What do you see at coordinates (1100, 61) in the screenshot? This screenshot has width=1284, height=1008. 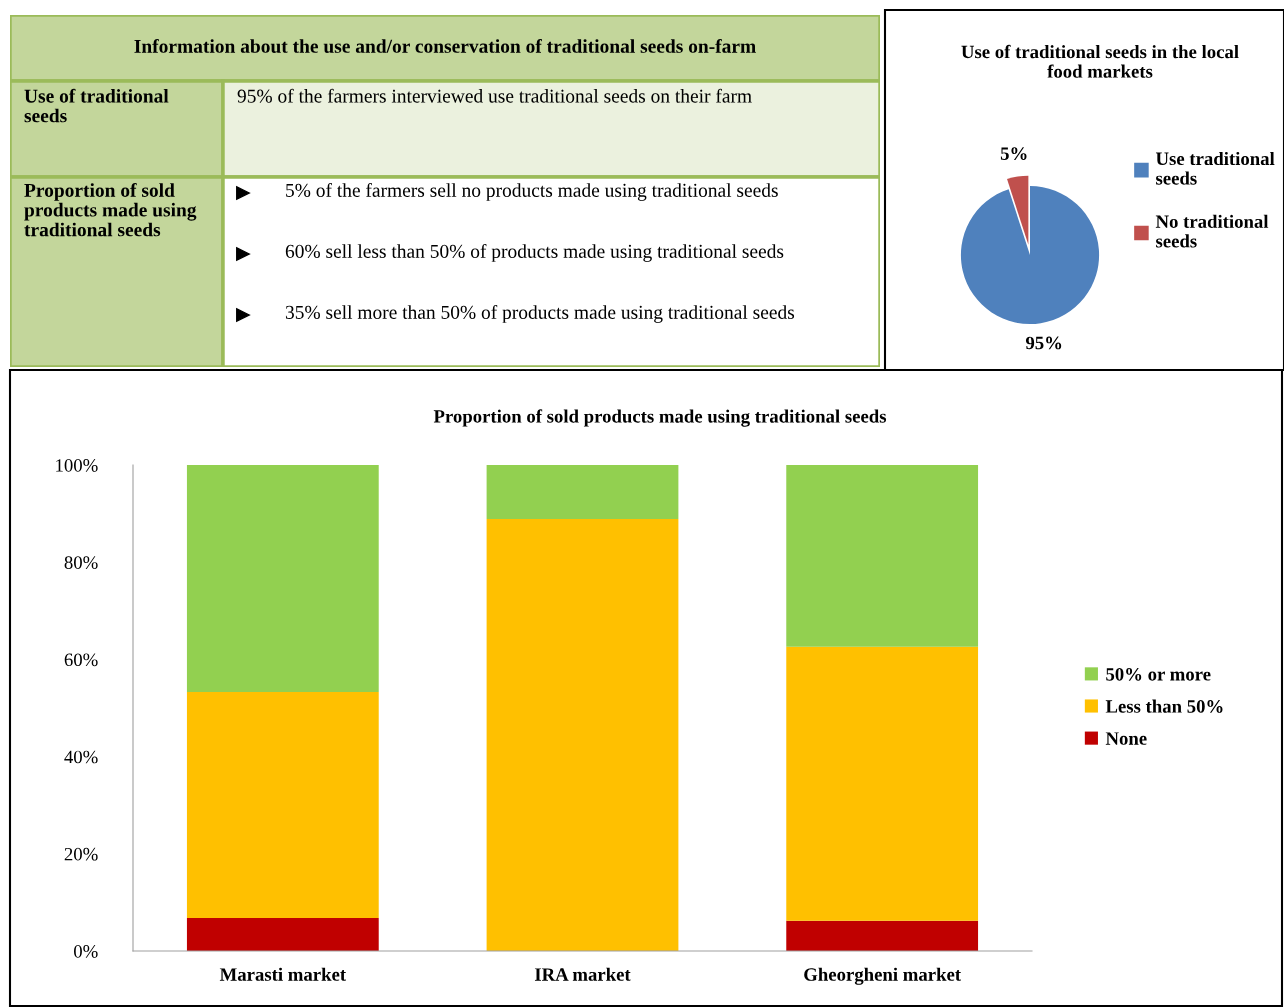 I see `chart-title: Use of traditional seeds in the local food markets` at bounding box center [1100, 61].